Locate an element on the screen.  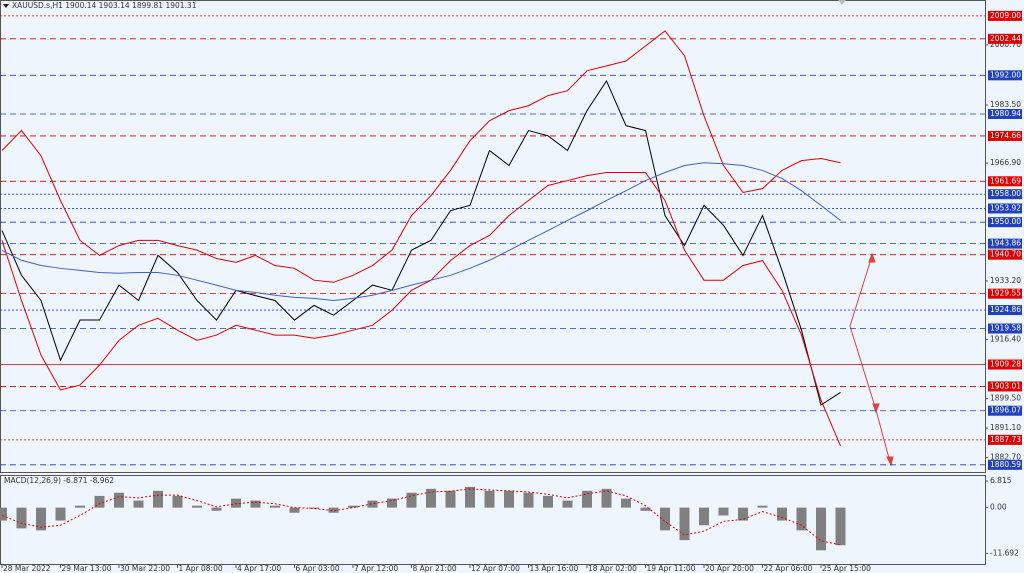
level-label: 1903.01 is located at coordinates (1005, 385).